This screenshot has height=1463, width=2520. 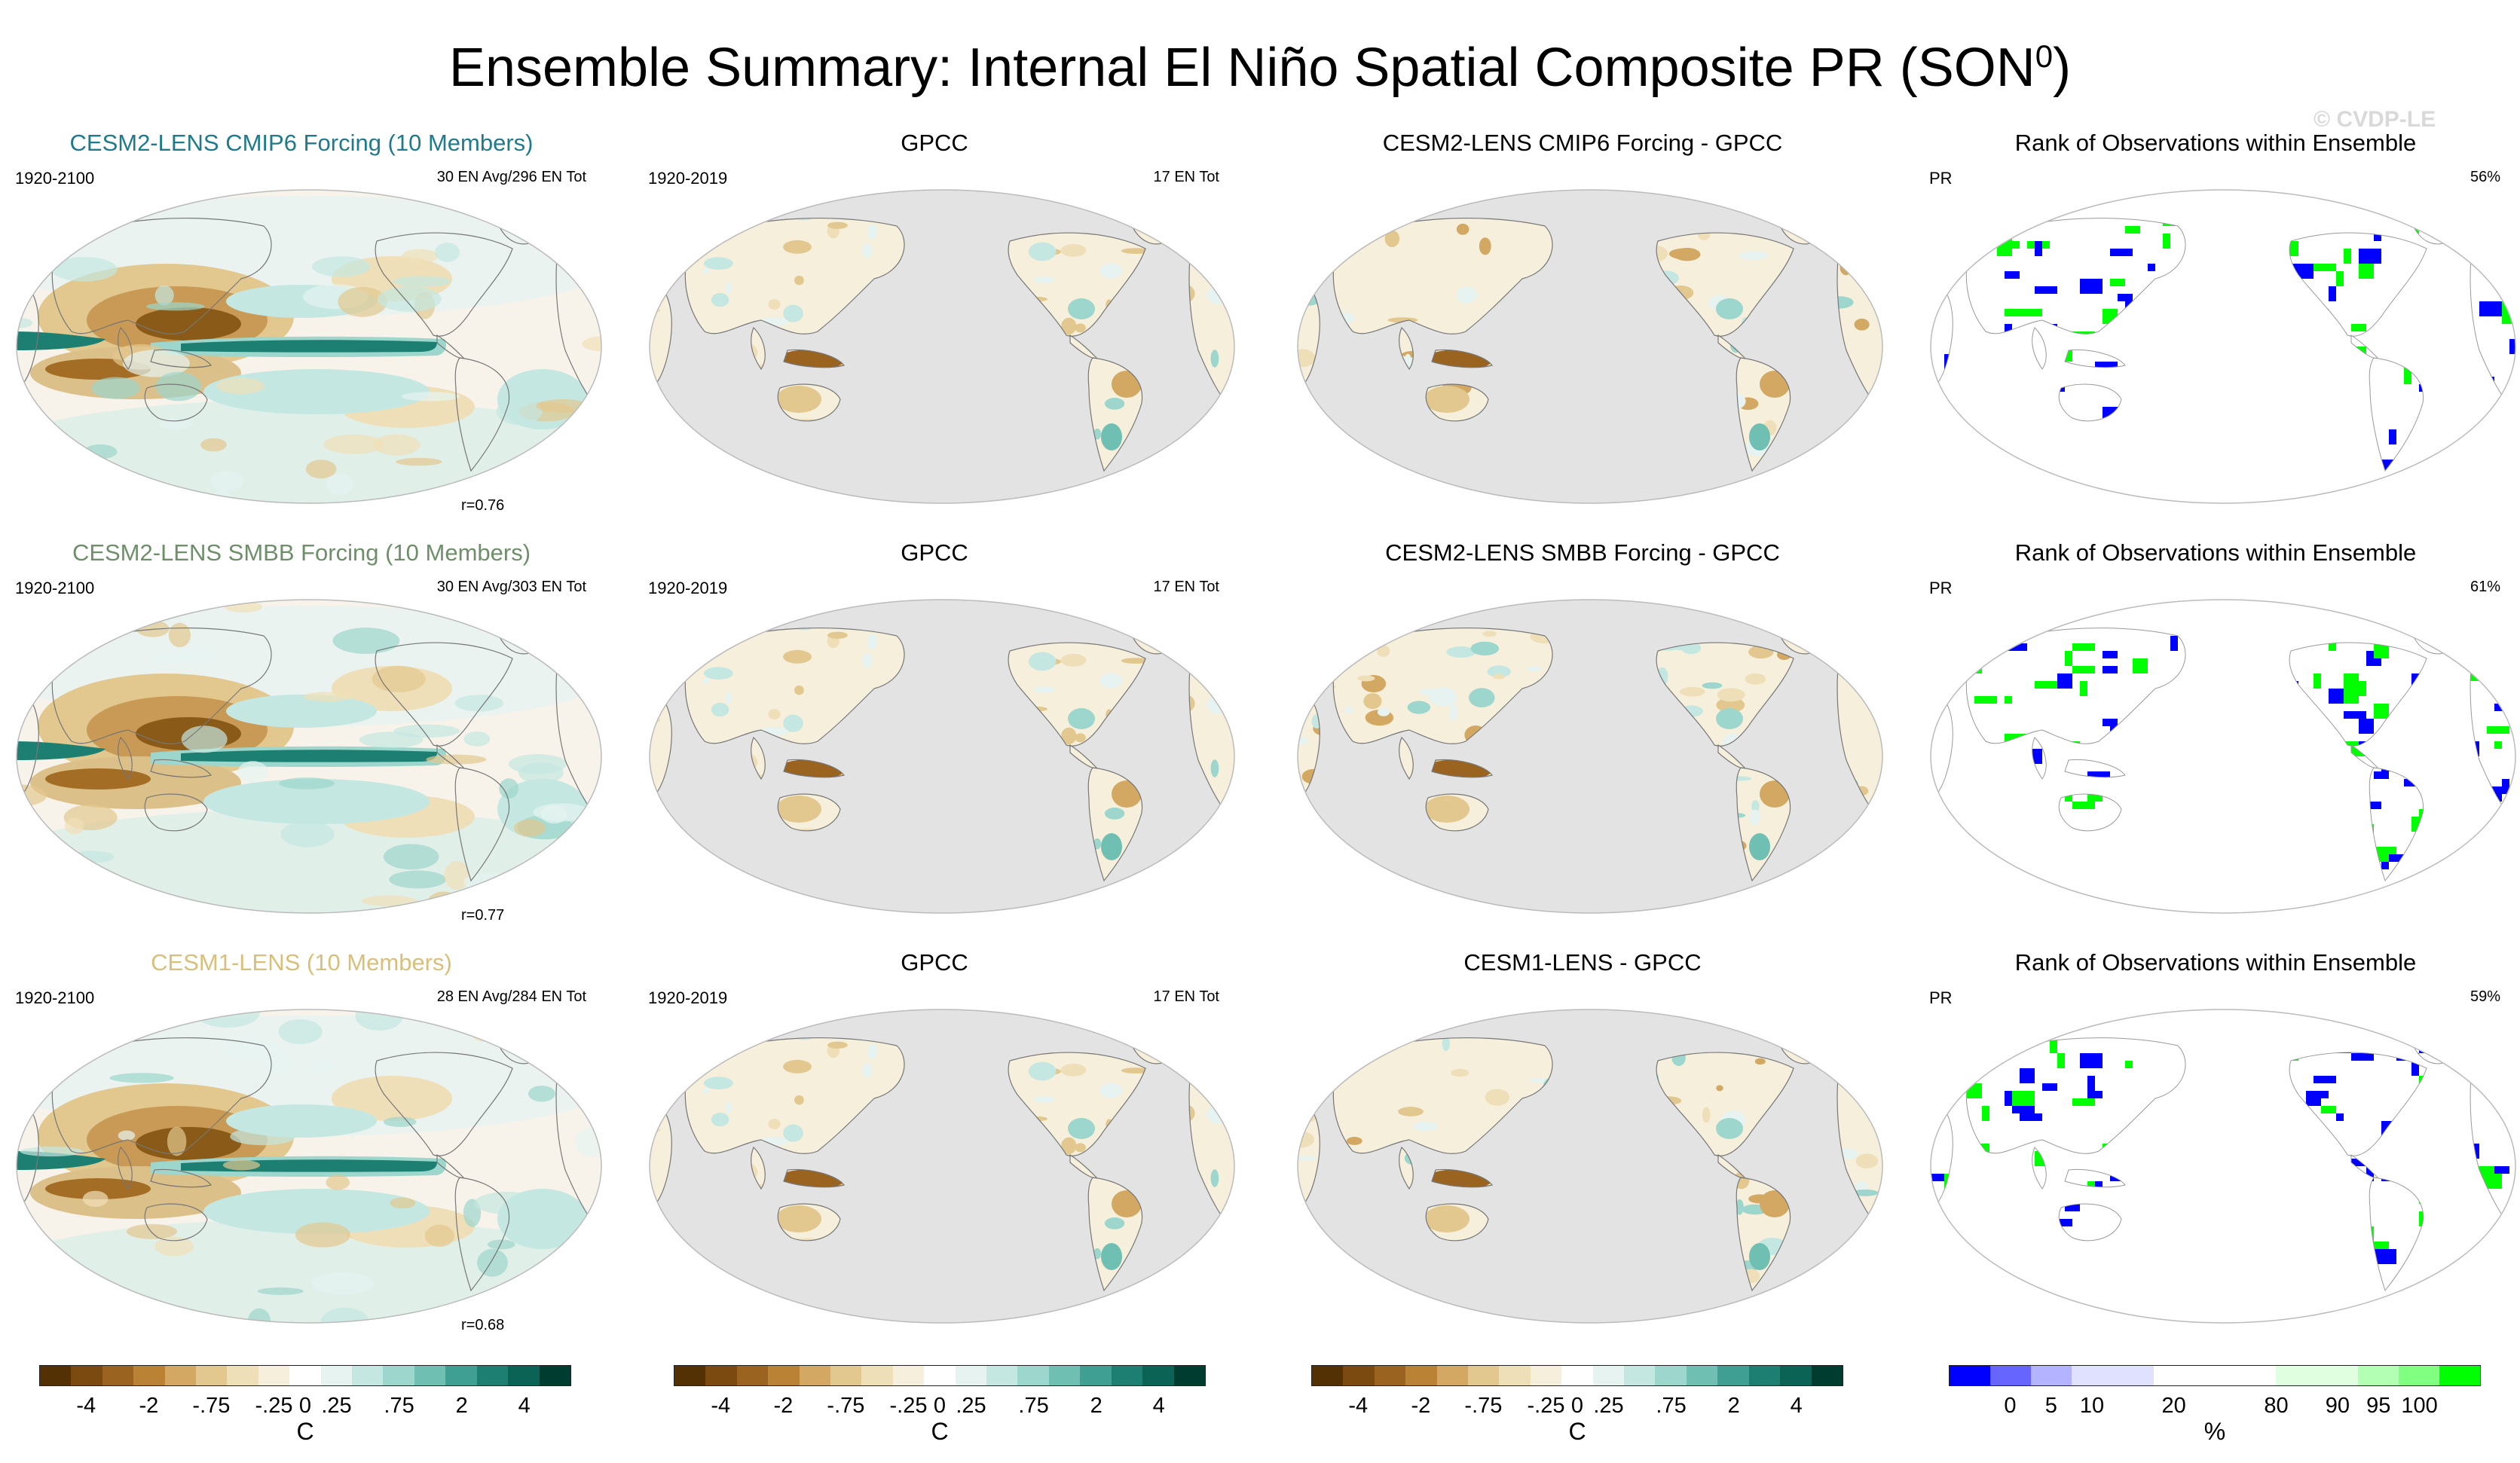 What do you see at coordinates (940, 1431) in the screenshot?
I see `colorbar-obs-unit: C` at bounding box center [940, 1431].